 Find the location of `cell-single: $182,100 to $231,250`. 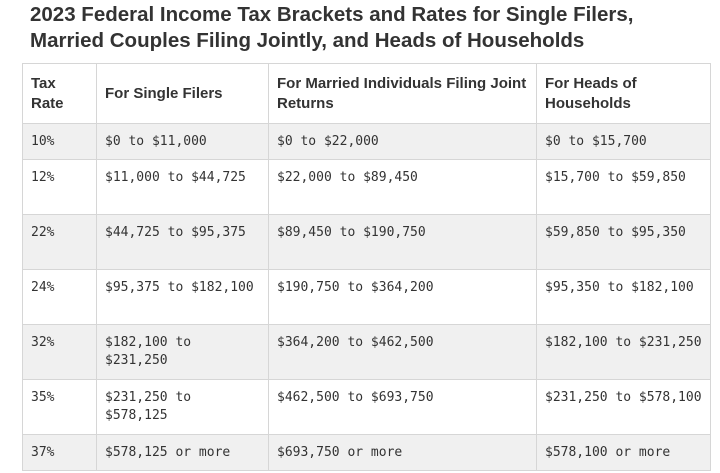

cell-single: $182,100 to $231,250 is located at coordinates (182, 352).